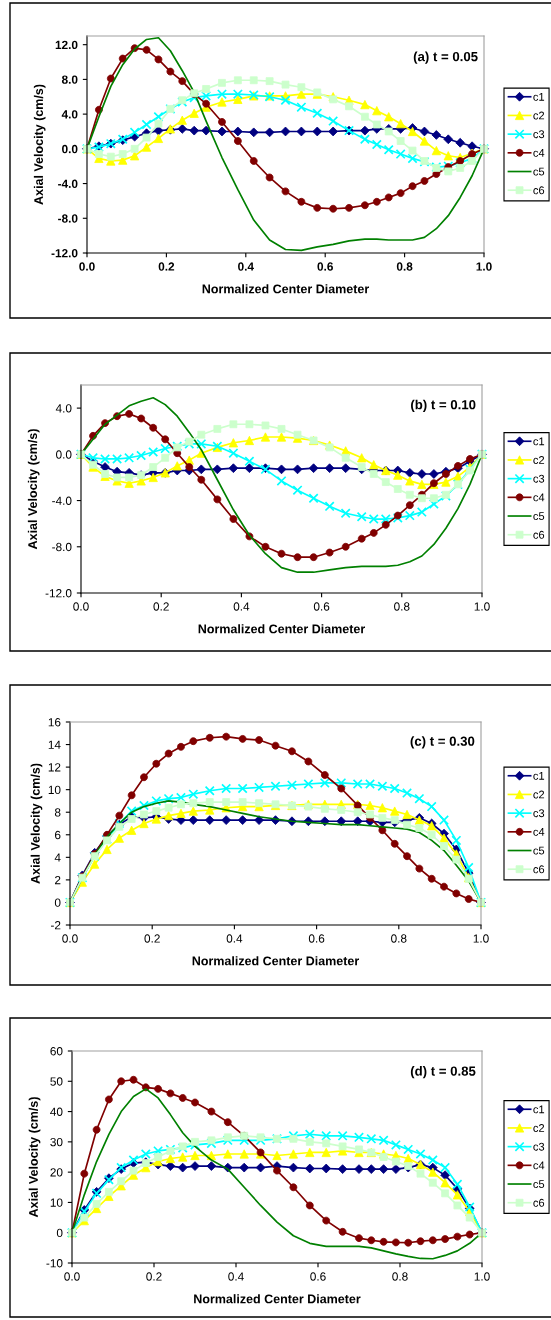 The image size is (551, 1320). I want to click on y-tick-label: 20, so click(56, 1172).